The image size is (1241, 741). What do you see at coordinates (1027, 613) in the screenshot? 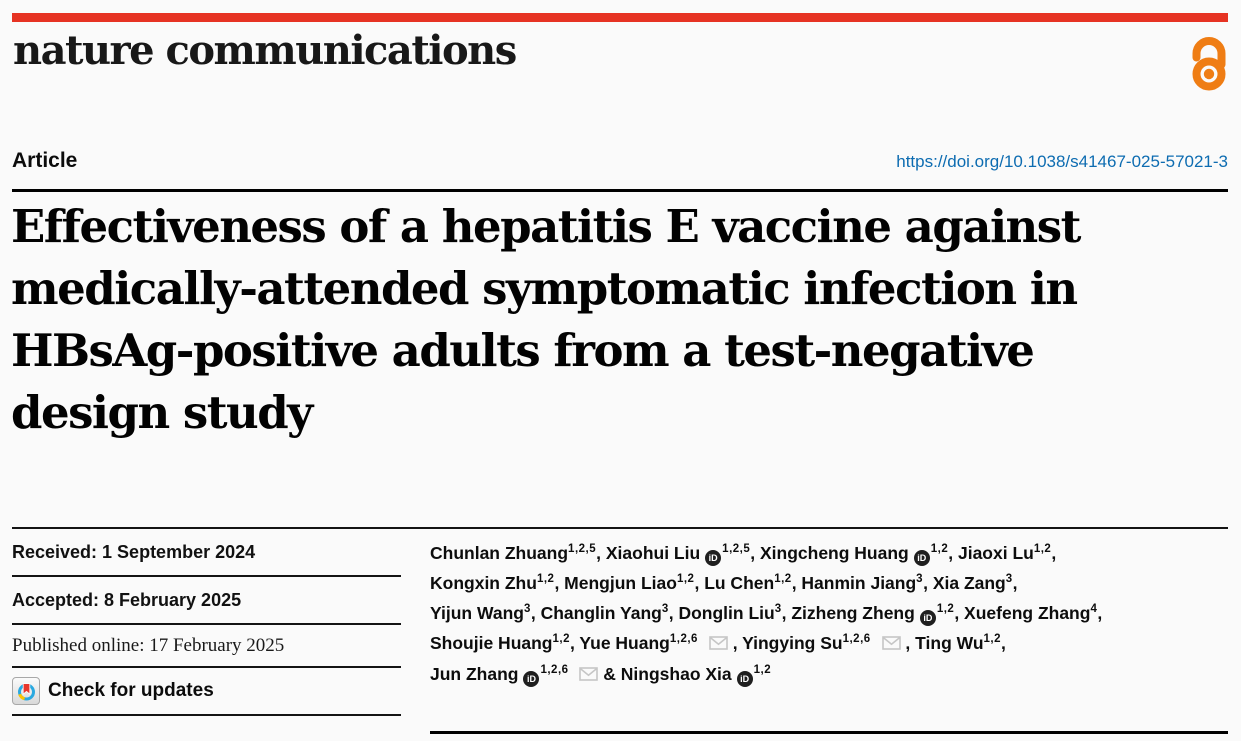
I see `author-name: Xuefeng Zhang` at bounding box center [1027, 613].